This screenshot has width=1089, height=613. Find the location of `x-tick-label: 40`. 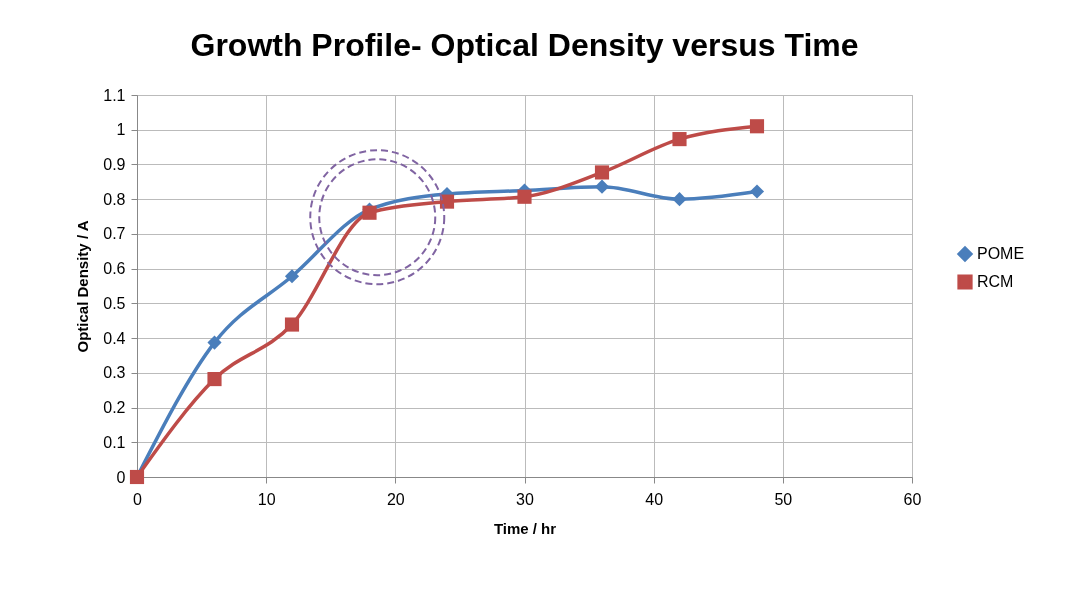

x-tick-label: 40 is located at coordinates (654, 499).